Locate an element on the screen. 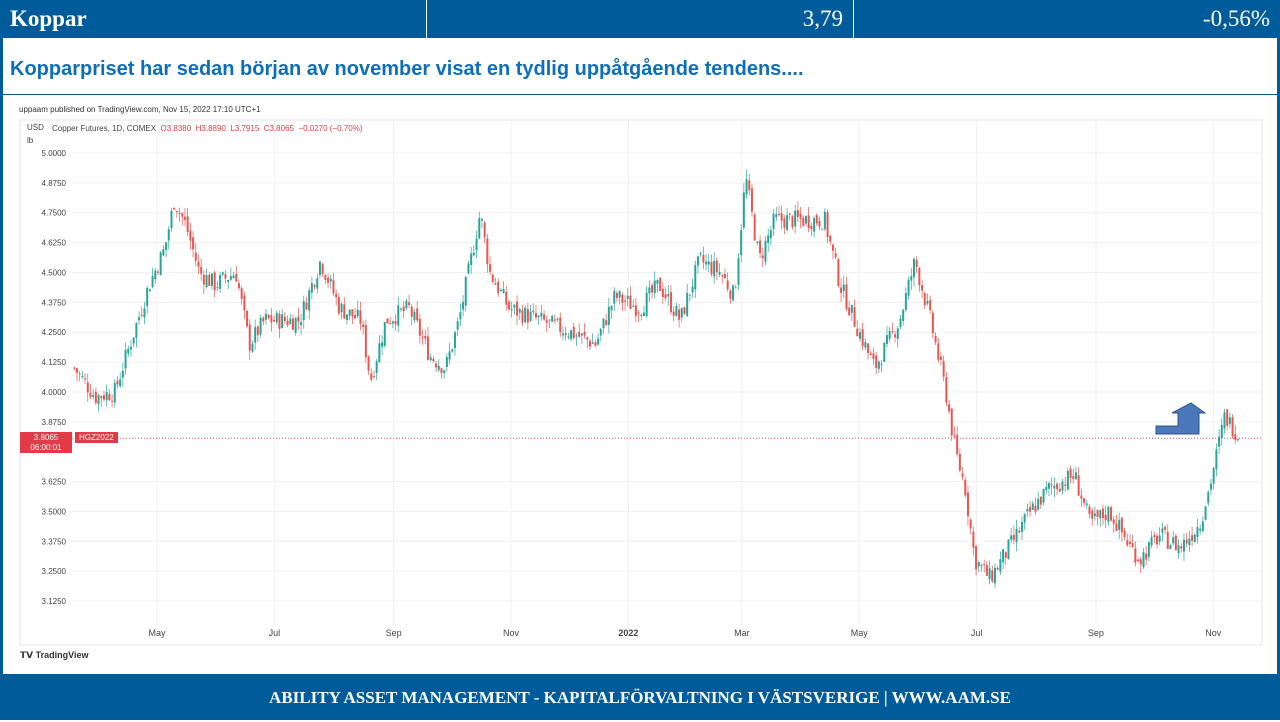 This screenshot has width=1280, height=722. open-value: O3.8380 is located at coordinates (176, 128).